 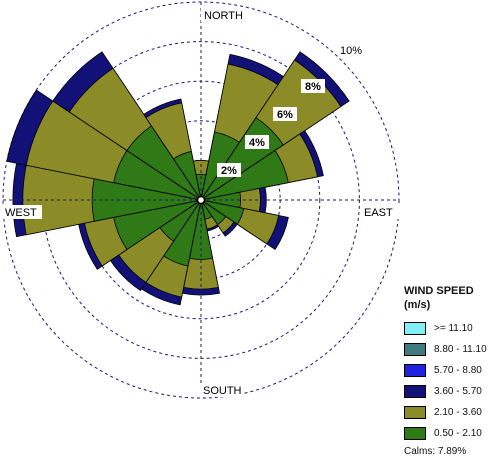 What do you see at coordinates (222, 391) in the screenshot?
I see `direction-label-south: SOUTH` at bounding box center [222, 391].